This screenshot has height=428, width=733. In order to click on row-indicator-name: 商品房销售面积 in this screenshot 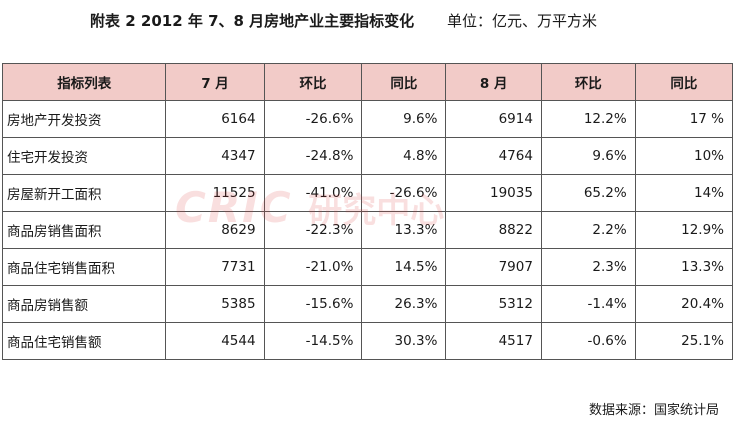, I will do `click(84, 230)`.